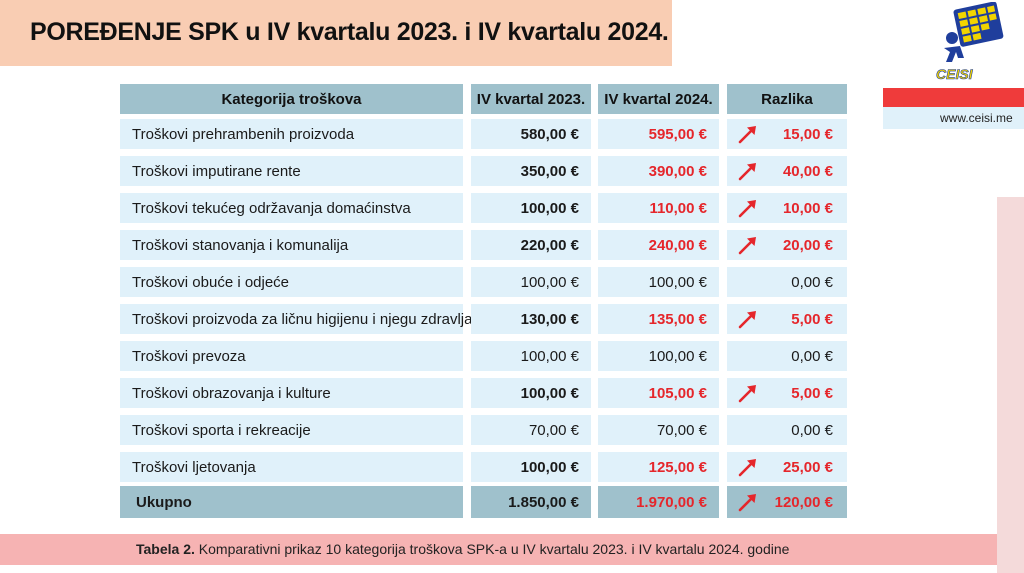 This screenshot has height=573, width=1024. Describe the element at coordinates (658, 502) in the screenshot. I see `total-value-2024: 1.970,00 €` at that location.